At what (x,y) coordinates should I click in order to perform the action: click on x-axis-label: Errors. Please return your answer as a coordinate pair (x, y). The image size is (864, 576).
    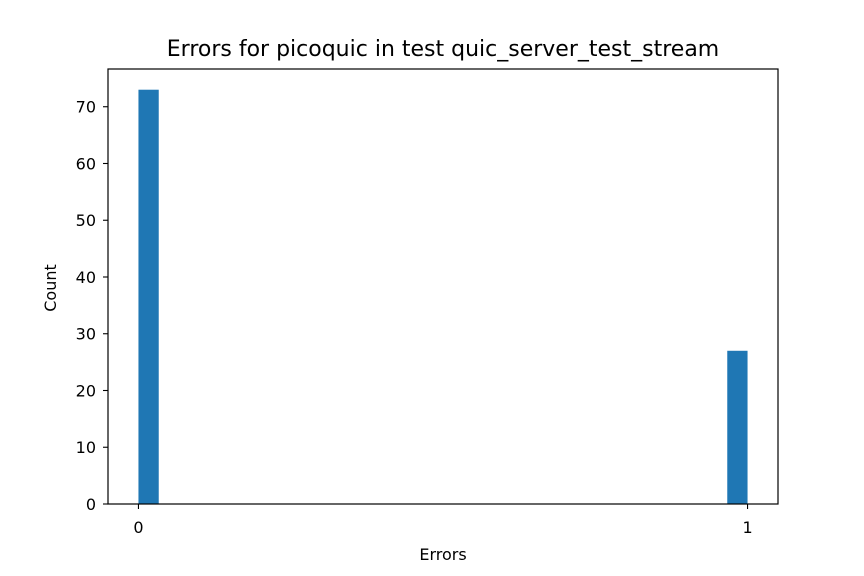
    Looking at the image, I should click on (442, 554).